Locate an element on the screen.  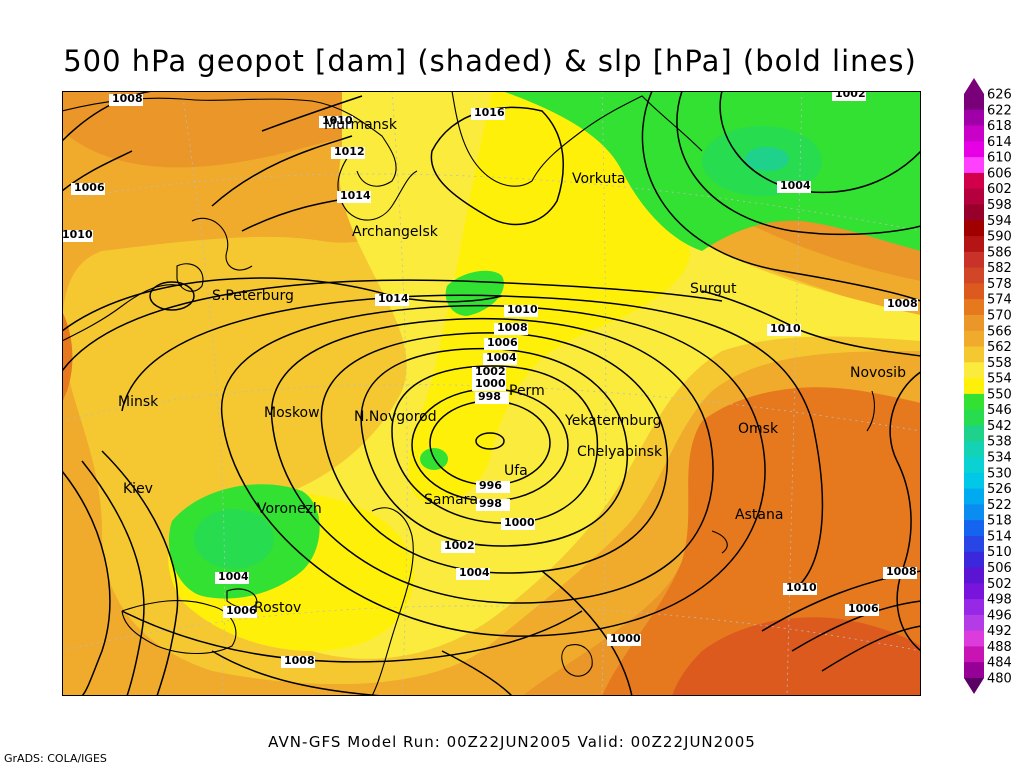
isobar-1008-ne is located at coordinates (781, 196).